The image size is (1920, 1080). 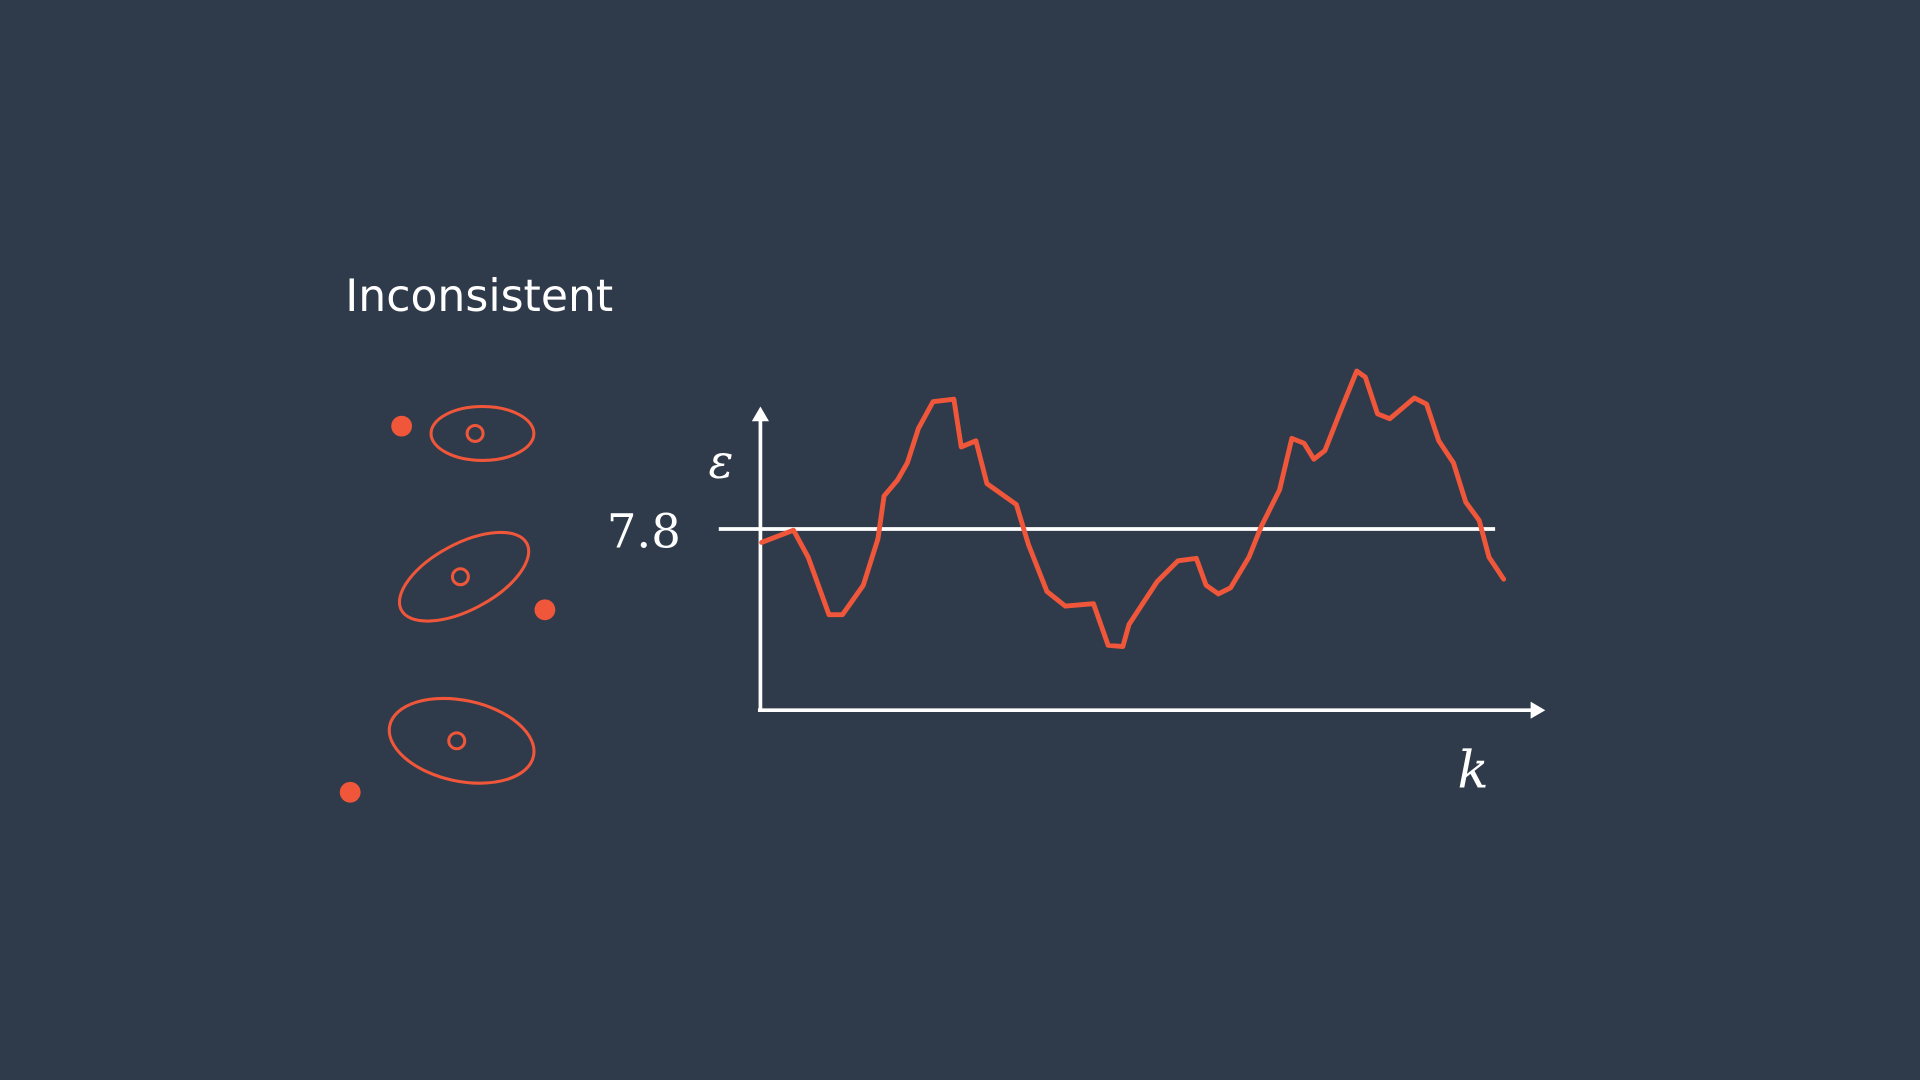 I want to click on error-curve, so click(x=1133, y=508).